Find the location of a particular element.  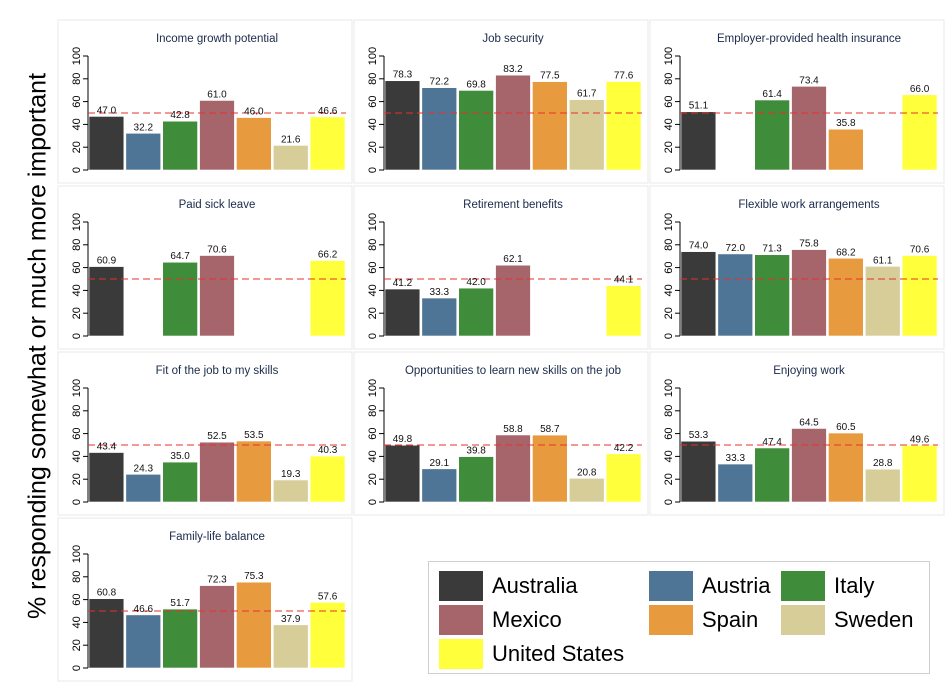

data-label: 77.6 is located at coordinates (624, 76).